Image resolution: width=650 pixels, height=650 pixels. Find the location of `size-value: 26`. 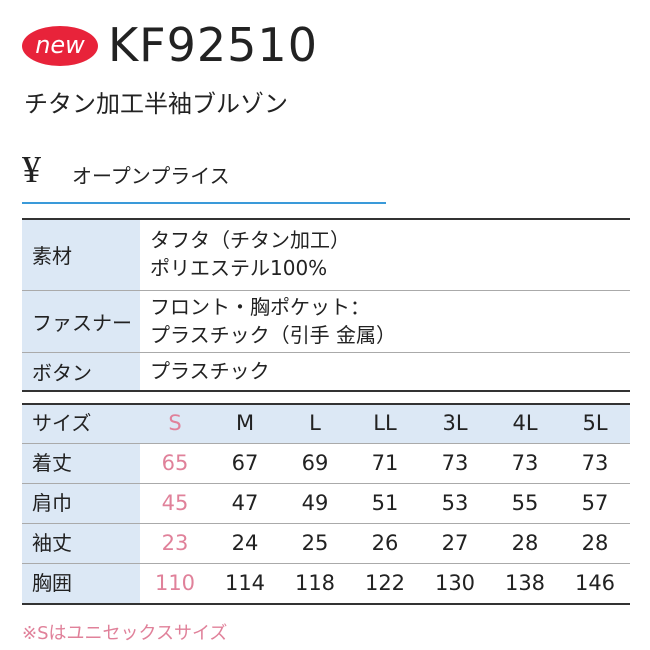

size-value: 26 is located at coordinates (385, 543).